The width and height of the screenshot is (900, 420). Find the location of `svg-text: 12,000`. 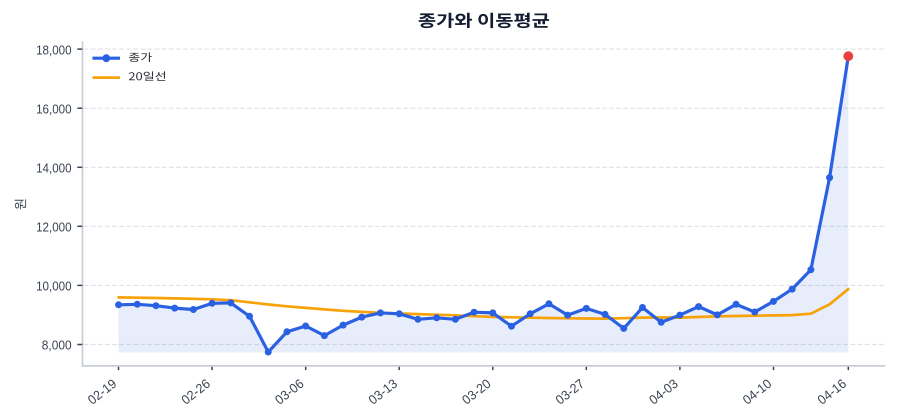

svg-text: 12,000 is located at coordinates (54, 227).